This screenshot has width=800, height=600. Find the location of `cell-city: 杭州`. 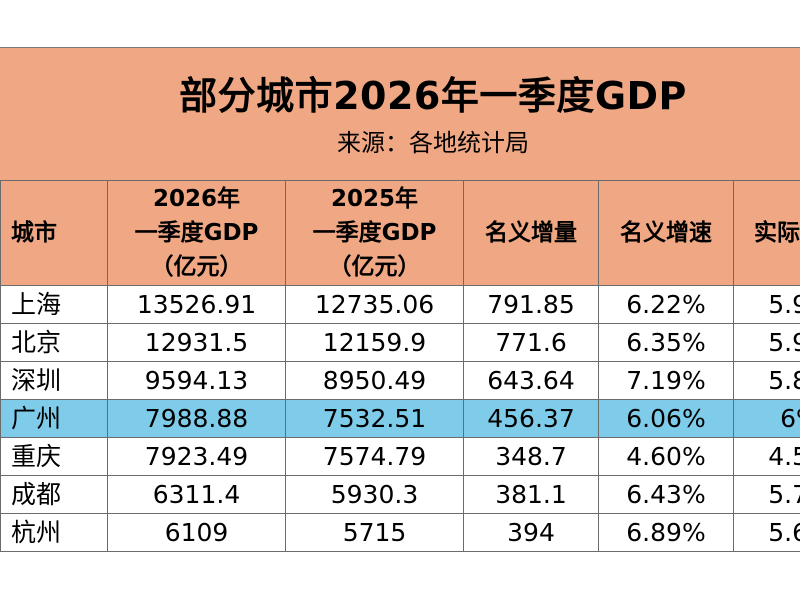

cell-city: 杭州 is located at coordinates (54, 532).